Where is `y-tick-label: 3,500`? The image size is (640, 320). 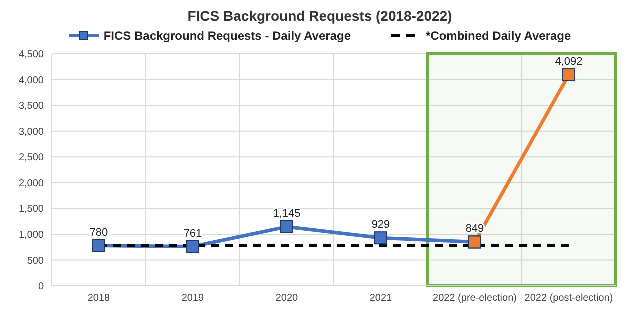 y-tick-label: 3,500 is located at coordinates (31, 106).